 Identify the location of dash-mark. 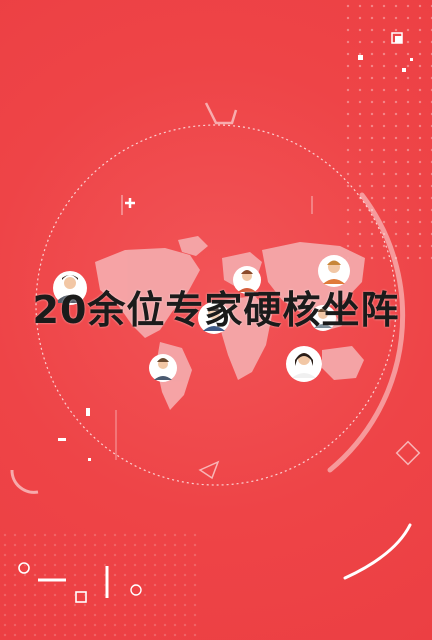
(88, 412).